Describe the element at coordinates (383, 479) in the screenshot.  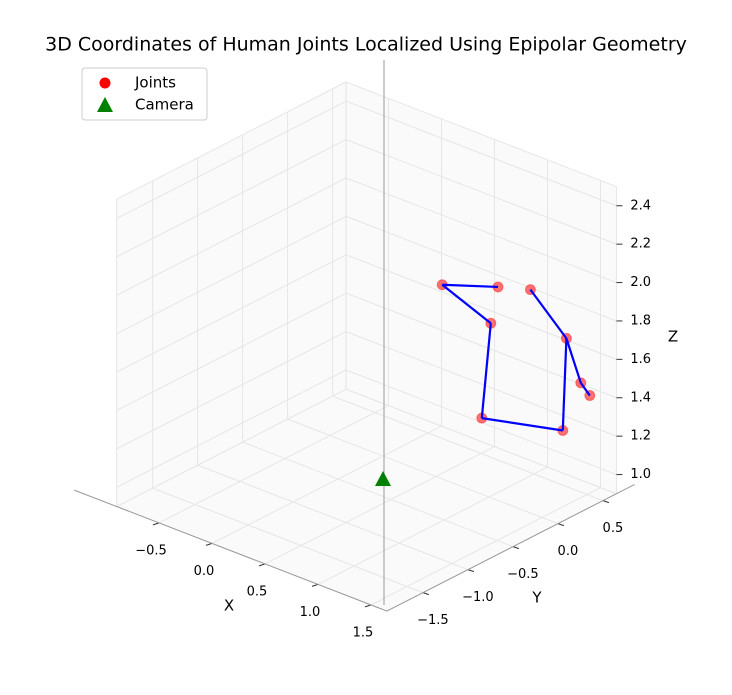
I see `camera` at that location.